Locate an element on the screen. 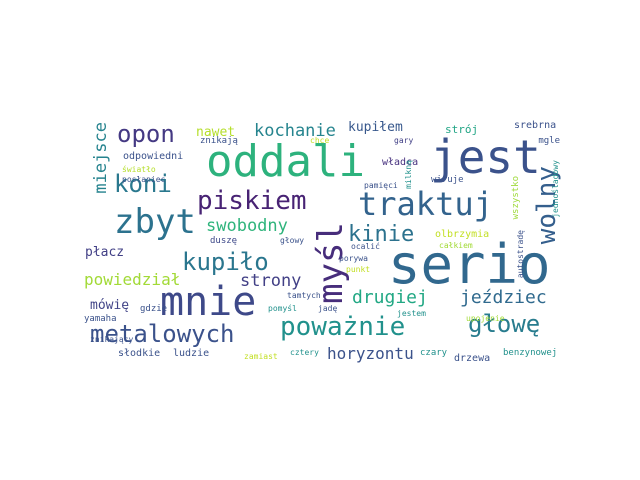 This screenshot has width=640, height=480. word-srebrna: srebrna is located at coordinates (535, 125).